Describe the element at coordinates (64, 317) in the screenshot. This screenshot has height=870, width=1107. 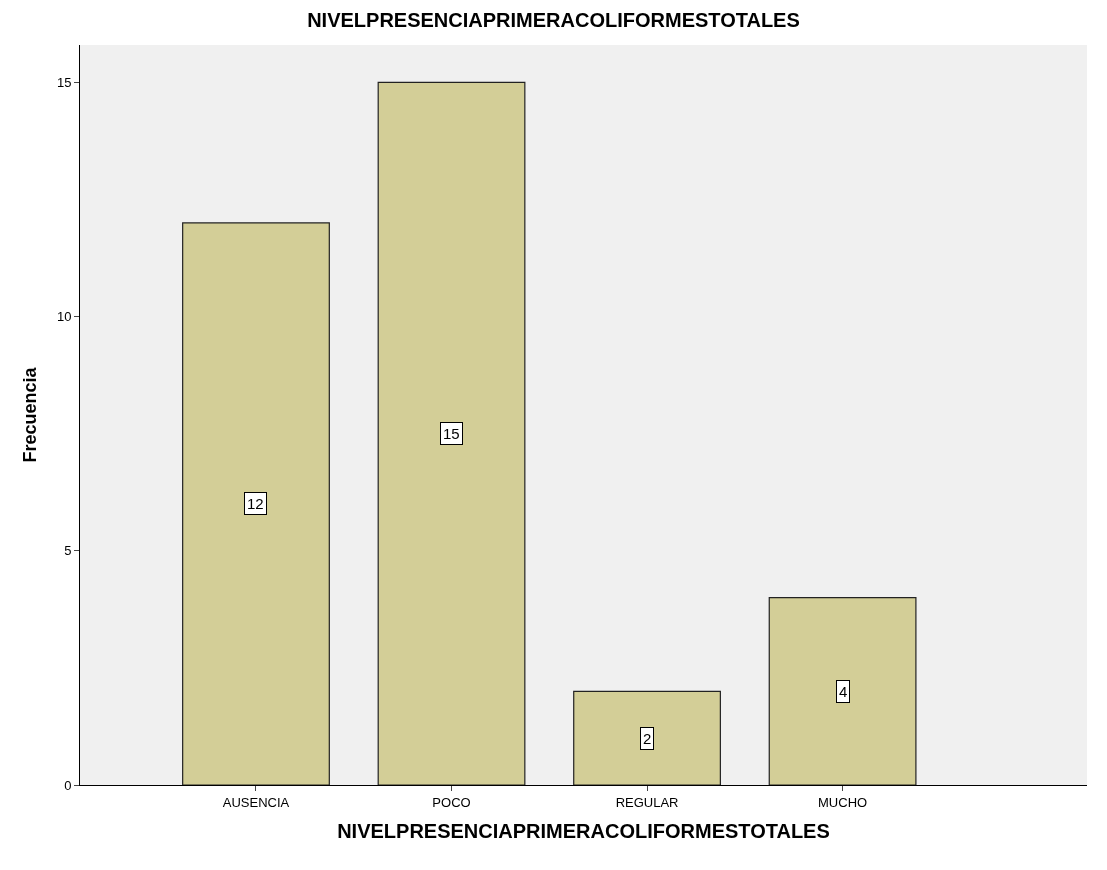
I see `y-tick-label: 10` at that location.